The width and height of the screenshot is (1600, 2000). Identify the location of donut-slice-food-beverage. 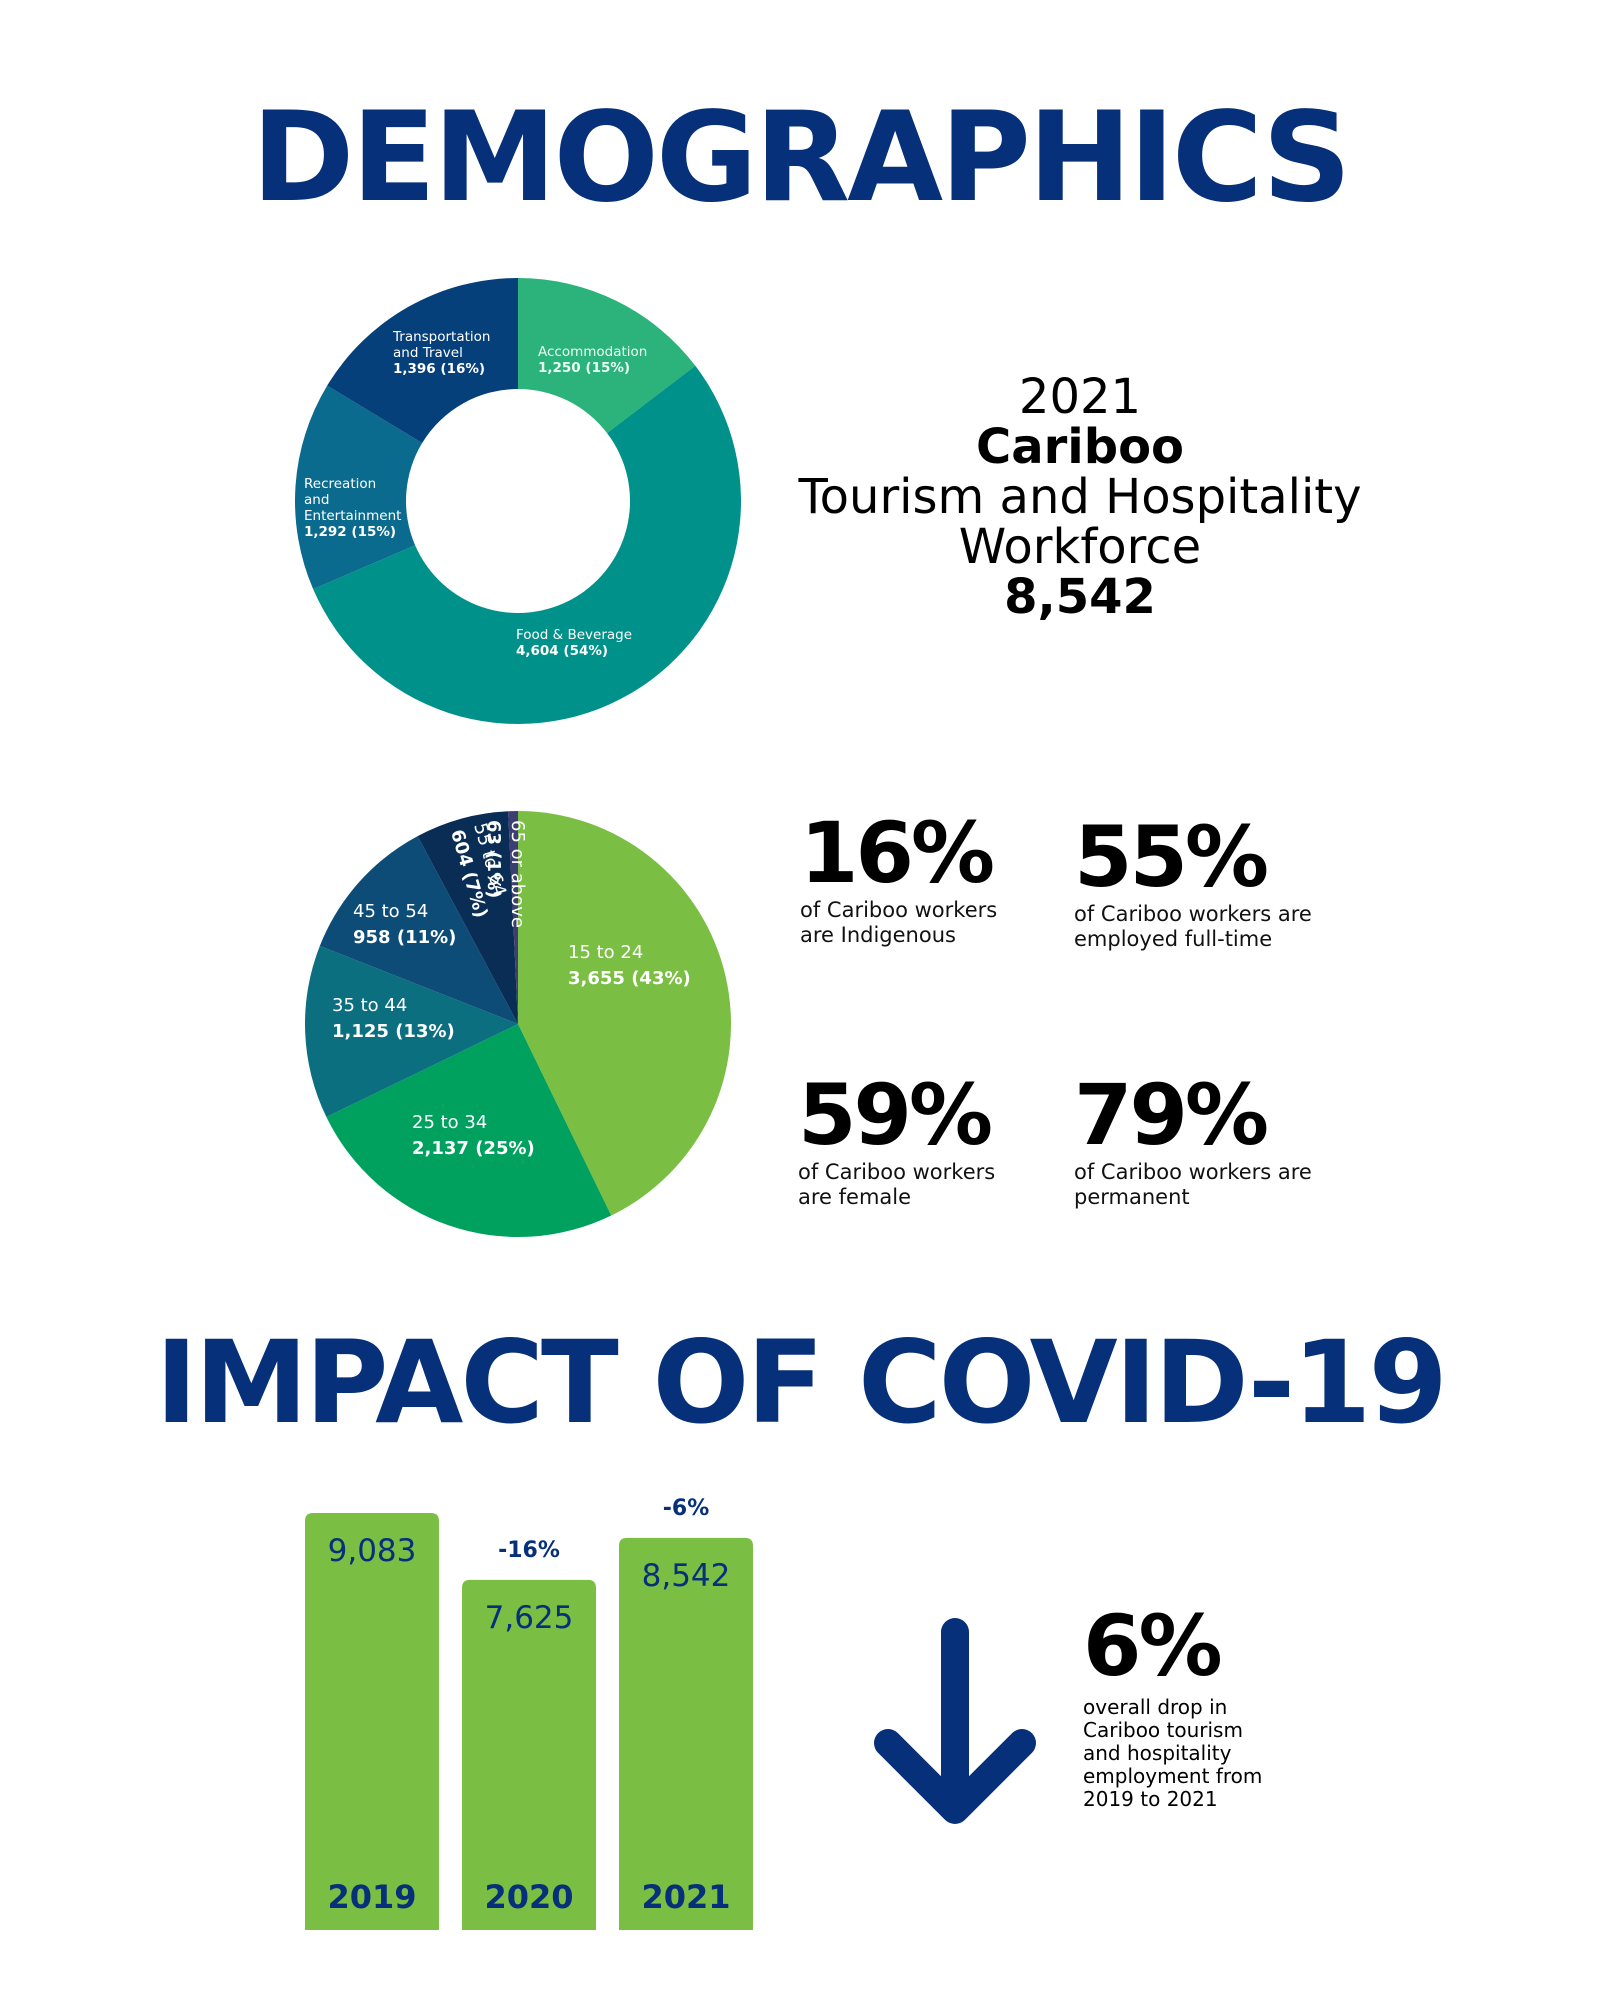
(527, 544).